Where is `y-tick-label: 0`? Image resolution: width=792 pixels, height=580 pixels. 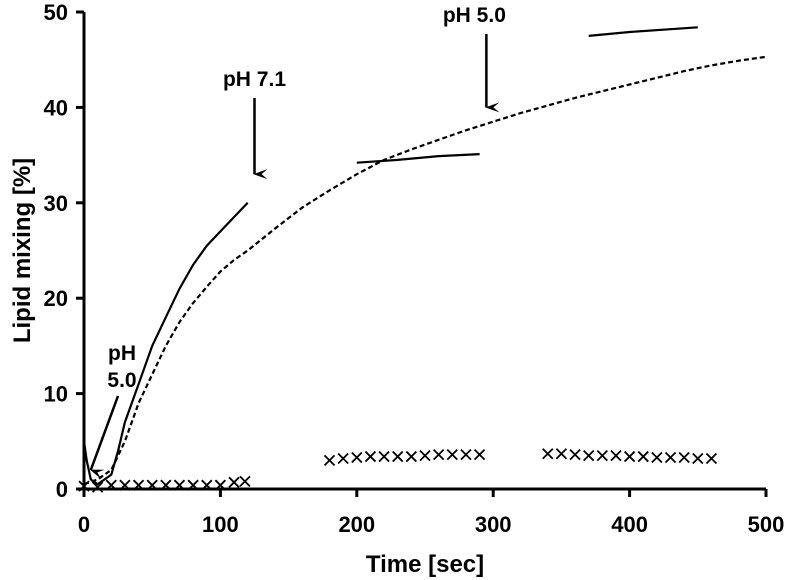 y-tick-label: 0 is located at coordinates (62, 489).